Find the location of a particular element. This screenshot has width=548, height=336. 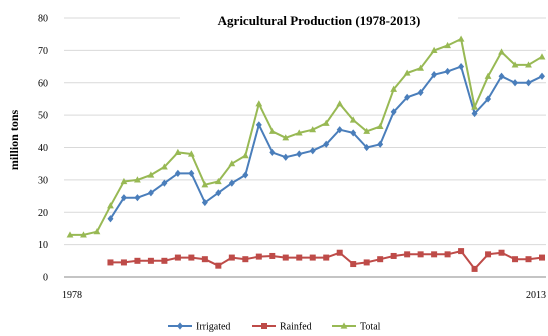

legend: Irrigated Rainfed Total is located at coordinates (274, 327).